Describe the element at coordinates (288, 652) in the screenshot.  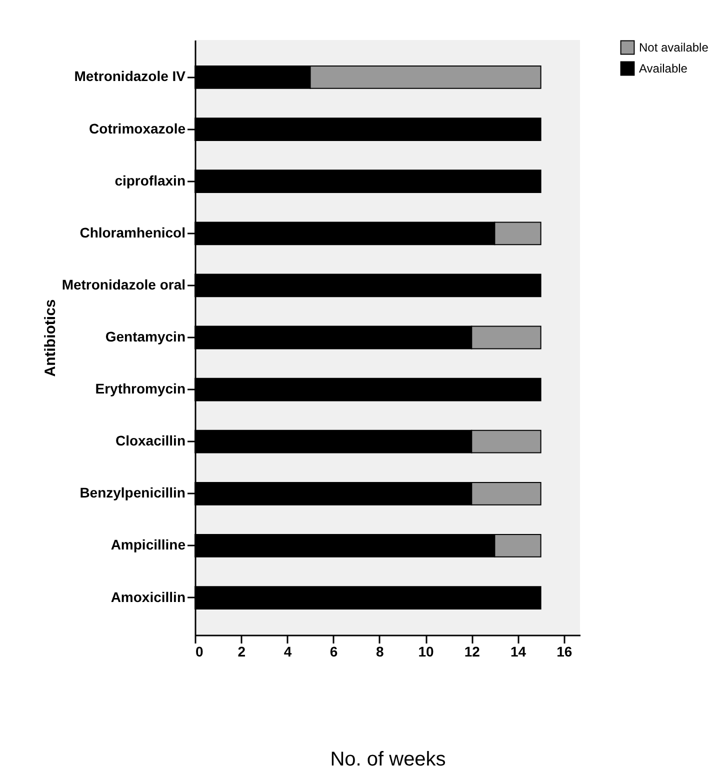
I see `x-tick-label: 4` at that location.